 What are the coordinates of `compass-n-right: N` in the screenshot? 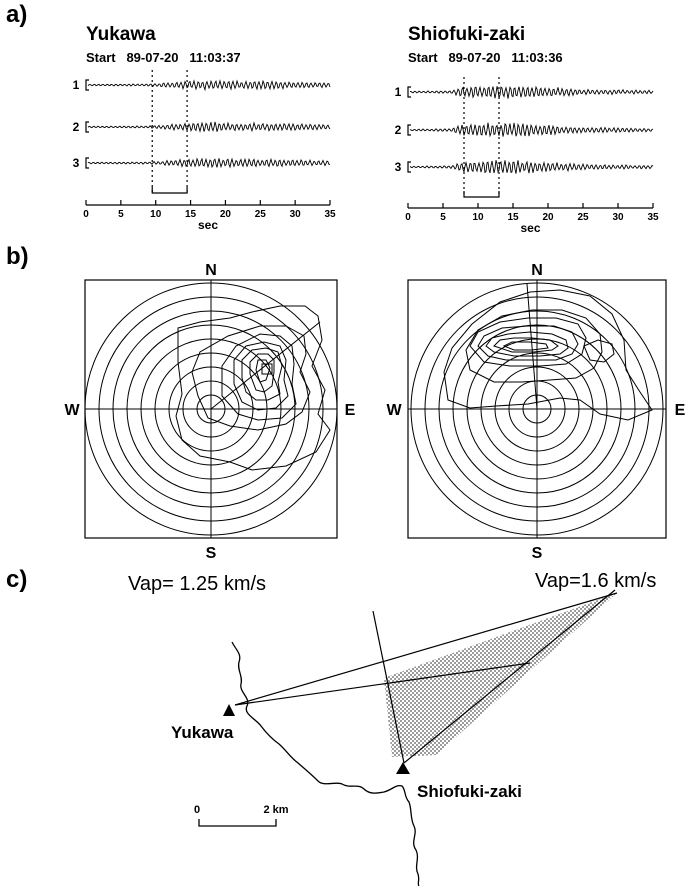 It's located at (537, 270).